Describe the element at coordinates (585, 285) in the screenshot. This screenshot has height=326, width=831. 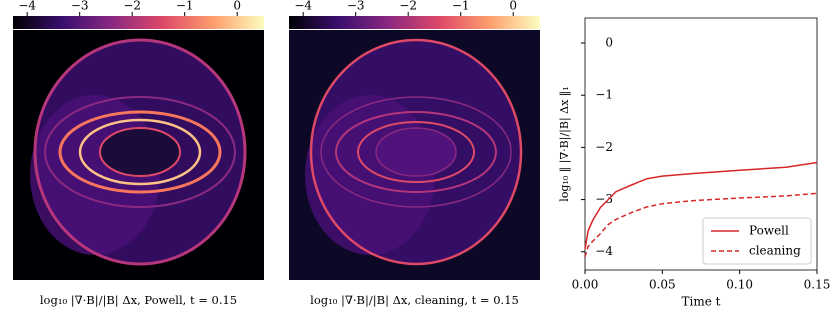
I see `x-tick-label: 0.00` at that location.